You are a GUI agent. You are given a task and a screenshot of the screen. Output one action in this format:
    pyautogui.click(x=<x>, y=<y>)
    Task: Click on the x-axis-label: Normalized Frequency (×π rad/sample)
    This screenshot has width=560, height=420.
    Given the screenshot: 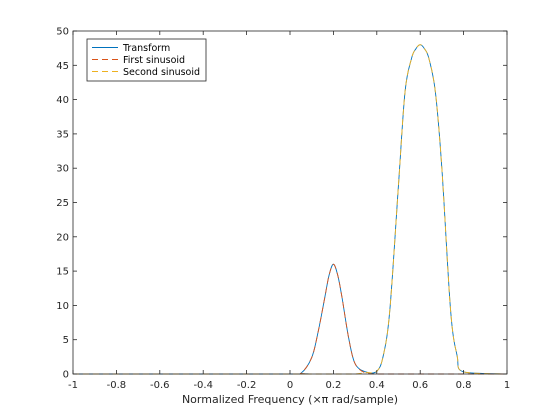 What is the action you would take?
    pyautogui.click(x=290, y=399)
    